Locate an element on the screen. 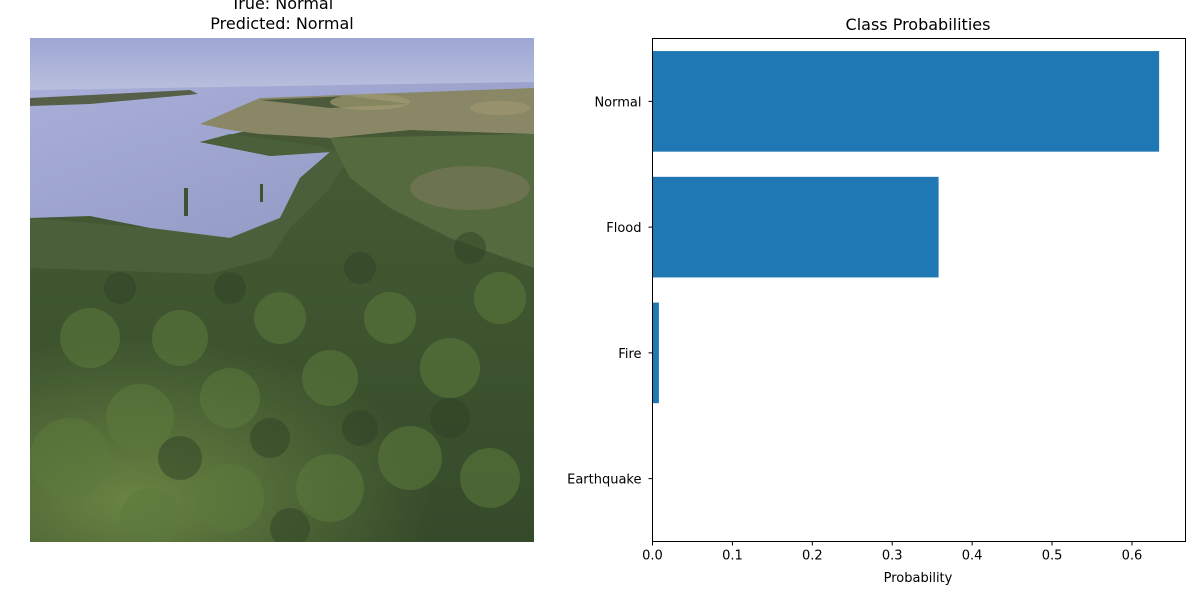 The height and width of the screenshot is (600, 1200). predicted-label-title: Predicted: Normal is located at coordinates (282, 23).